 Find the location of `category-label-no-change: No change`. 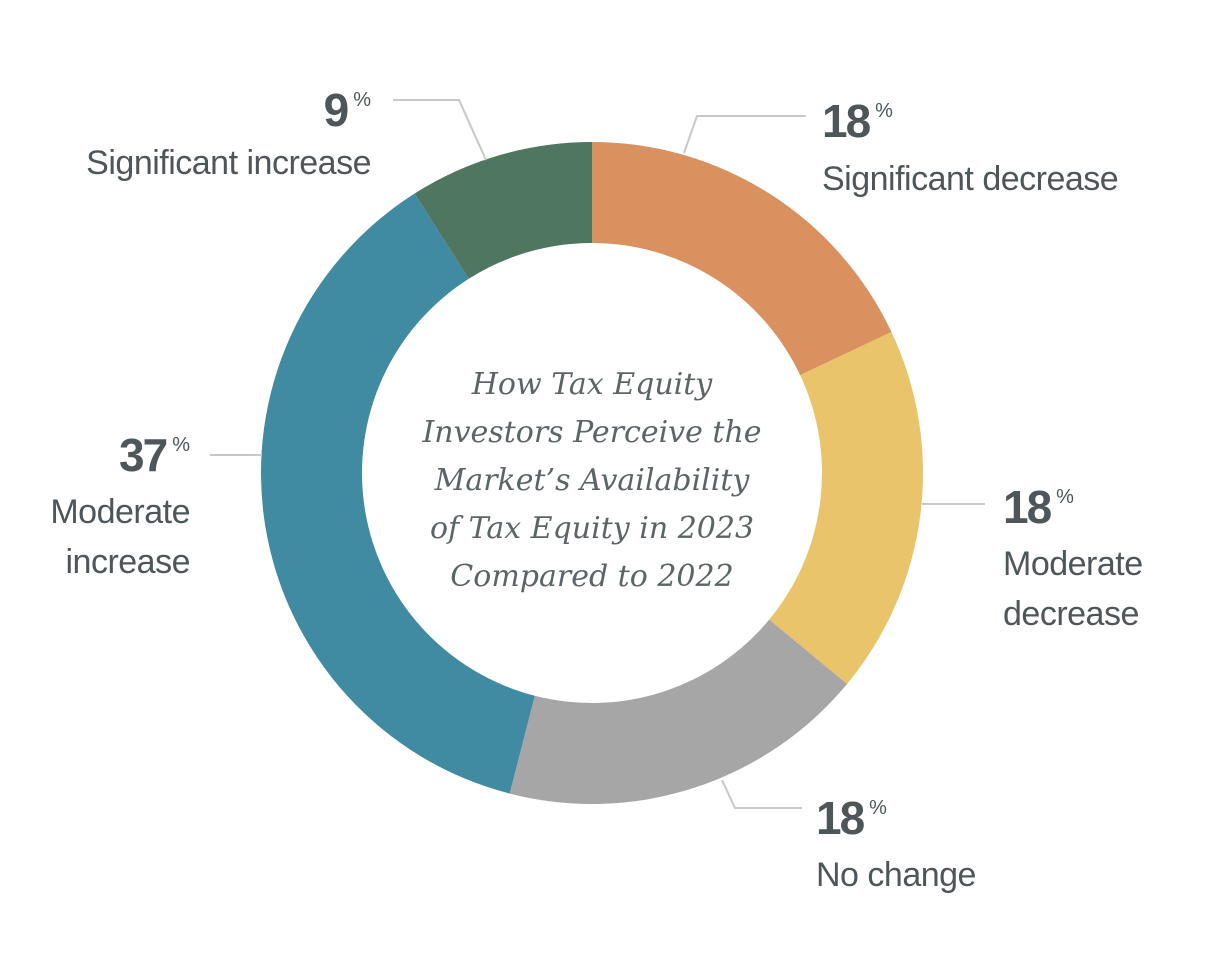

category-label-no-change: No change is located at coordinates (896, 875).